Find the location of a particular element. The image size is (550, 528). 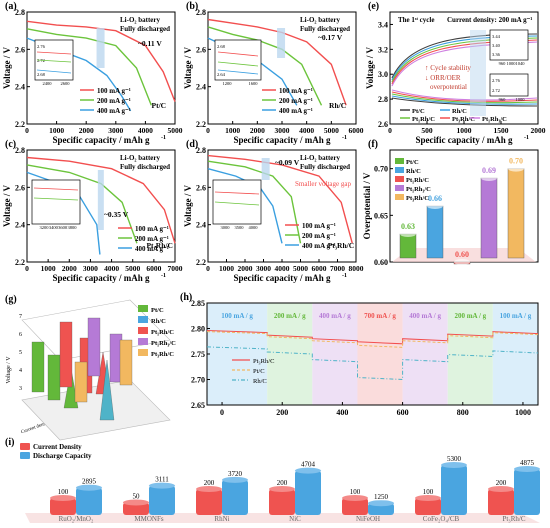

x-axis-label-sup: -1 is located at coordinates (163, 276).